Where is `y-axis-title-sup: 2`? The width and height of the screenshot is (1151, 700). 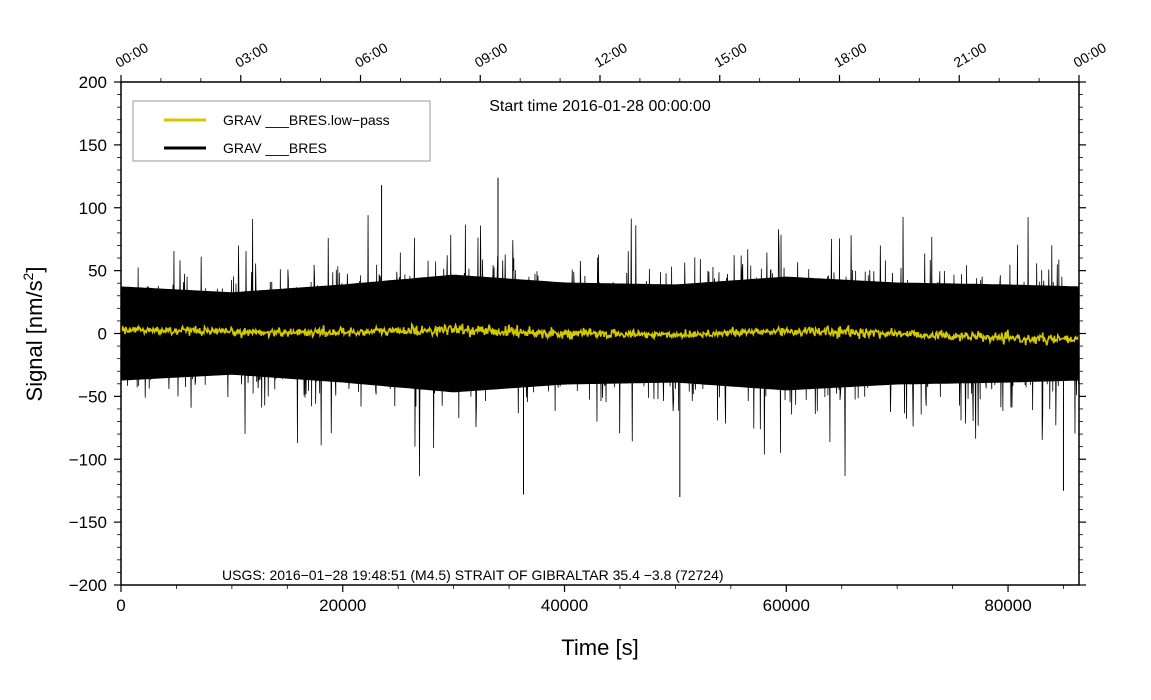
y-axis-title-sup: 2 is located at coordinates (28, 276).